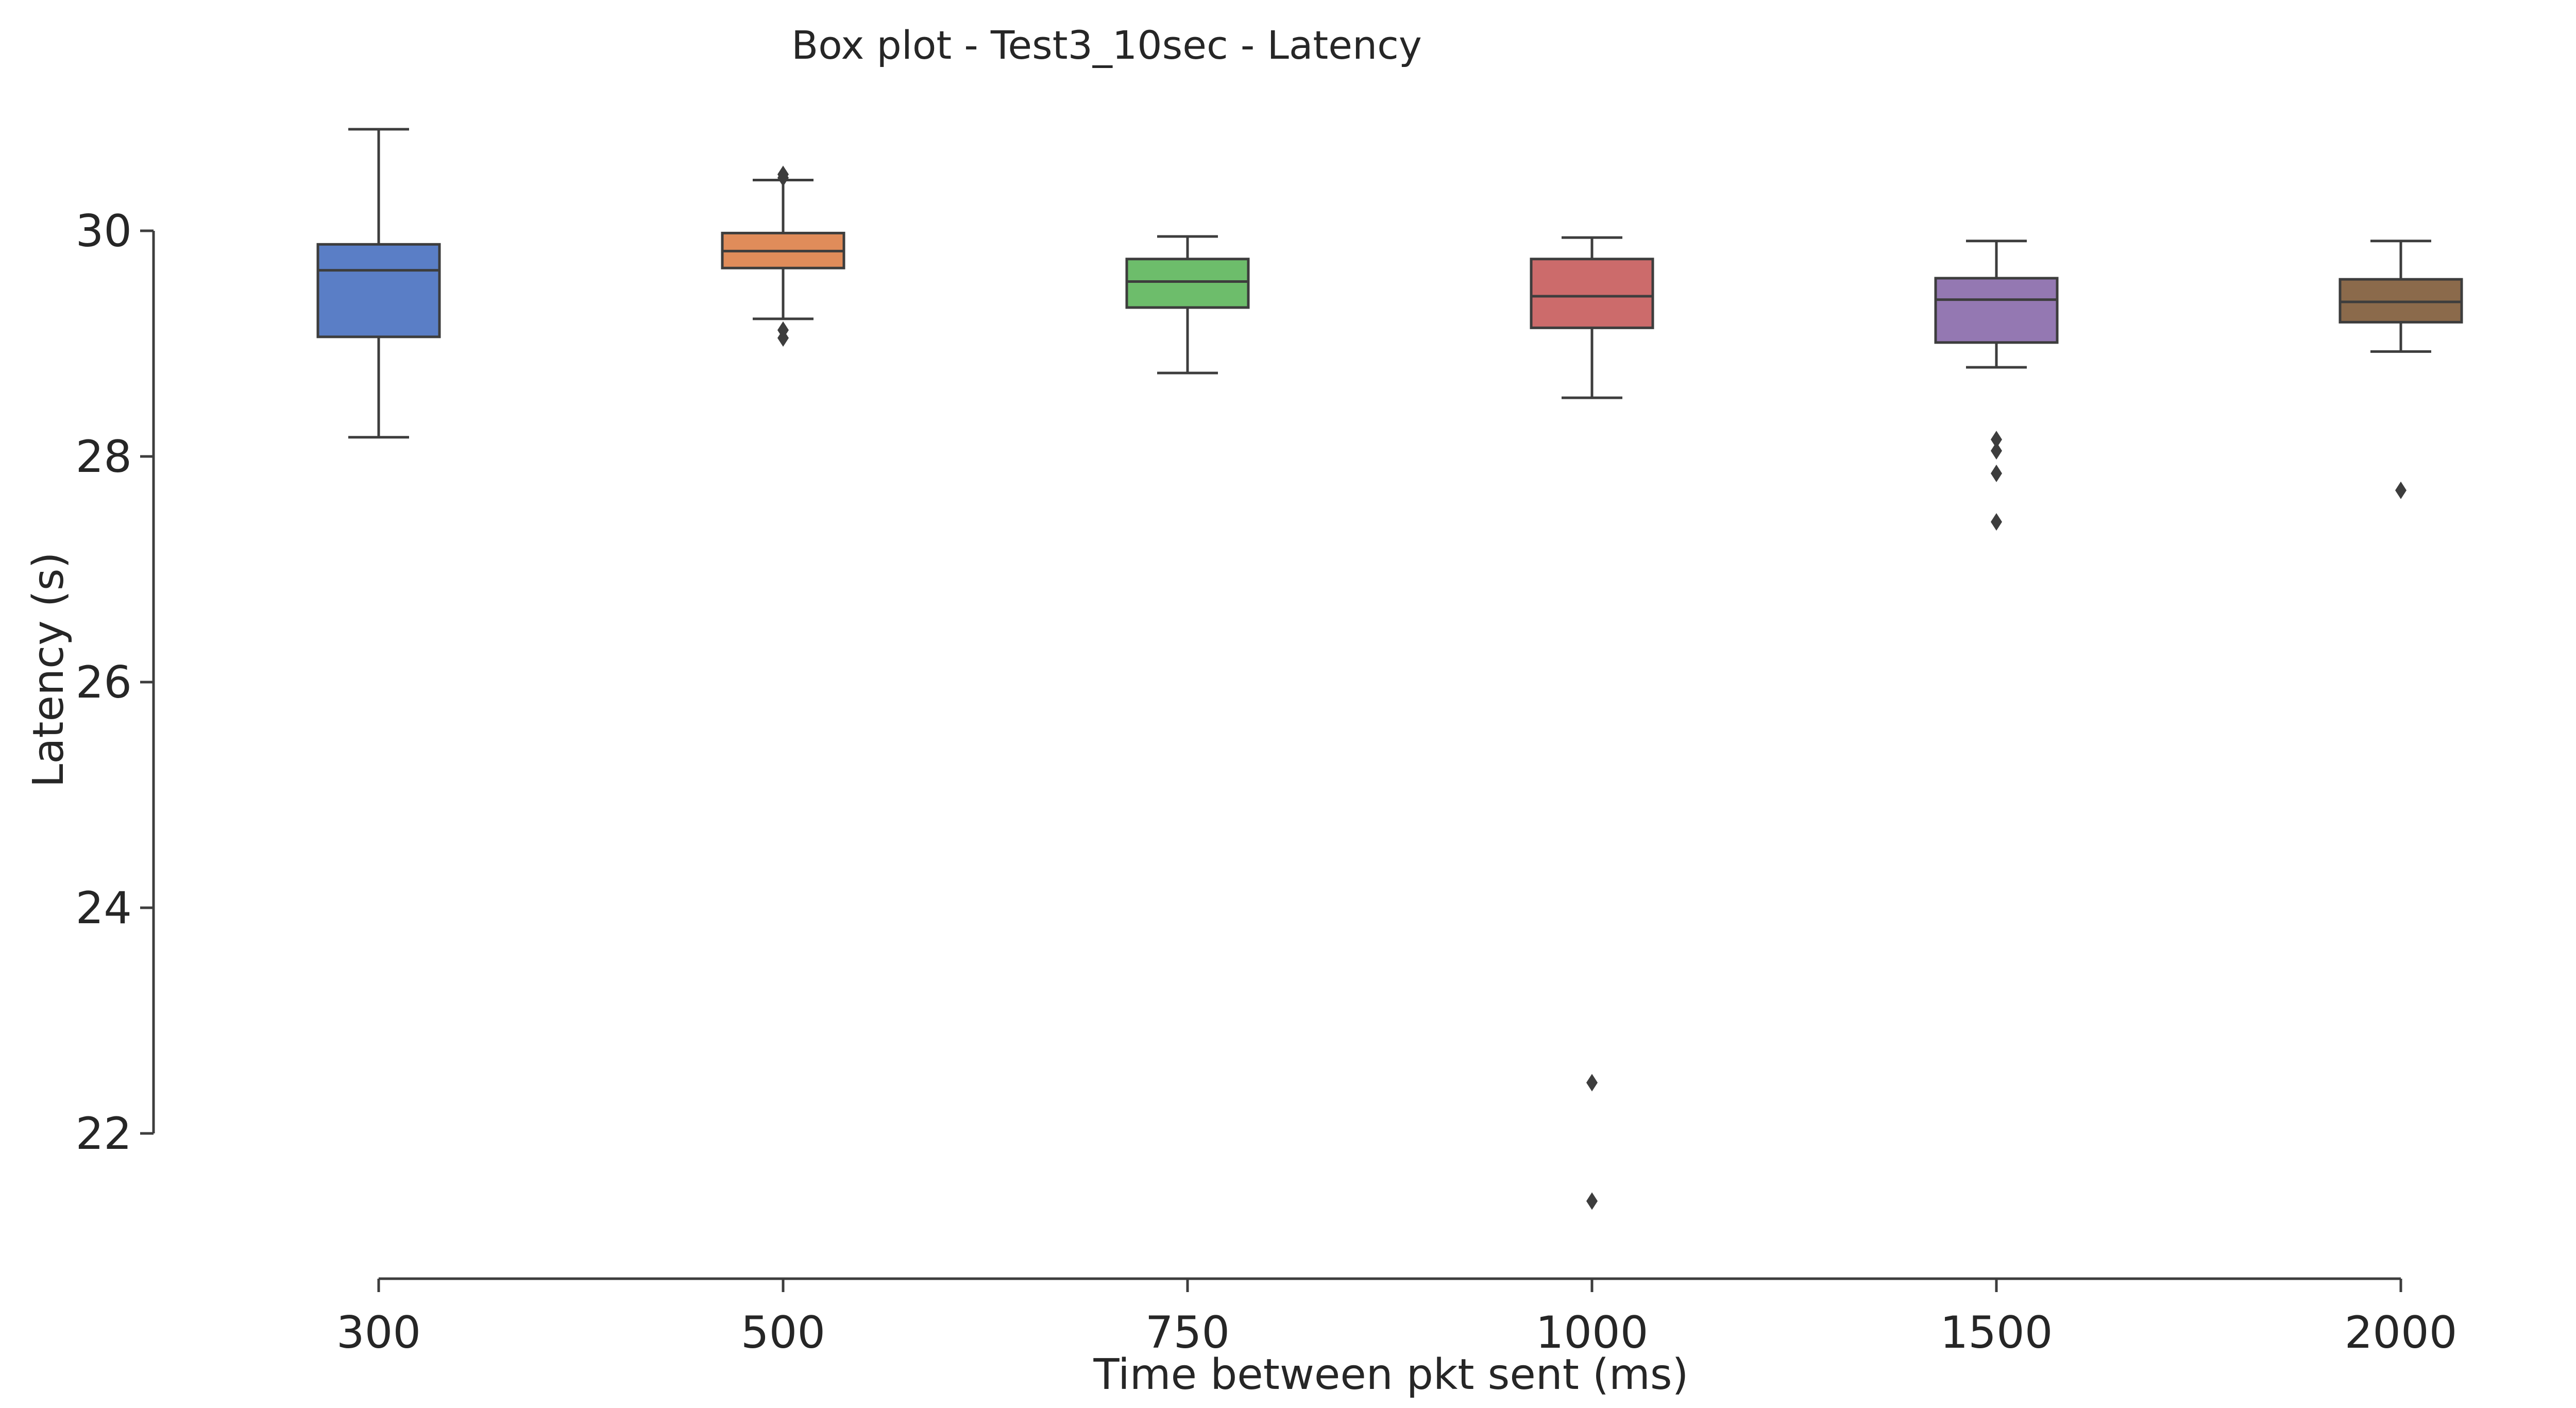 This screenshot has width=2576, height=1408. What do you see at coordinates (783, 1333) in the screenshot?
I see `x-tick-label: 500` at bounding box center [783, 1333].